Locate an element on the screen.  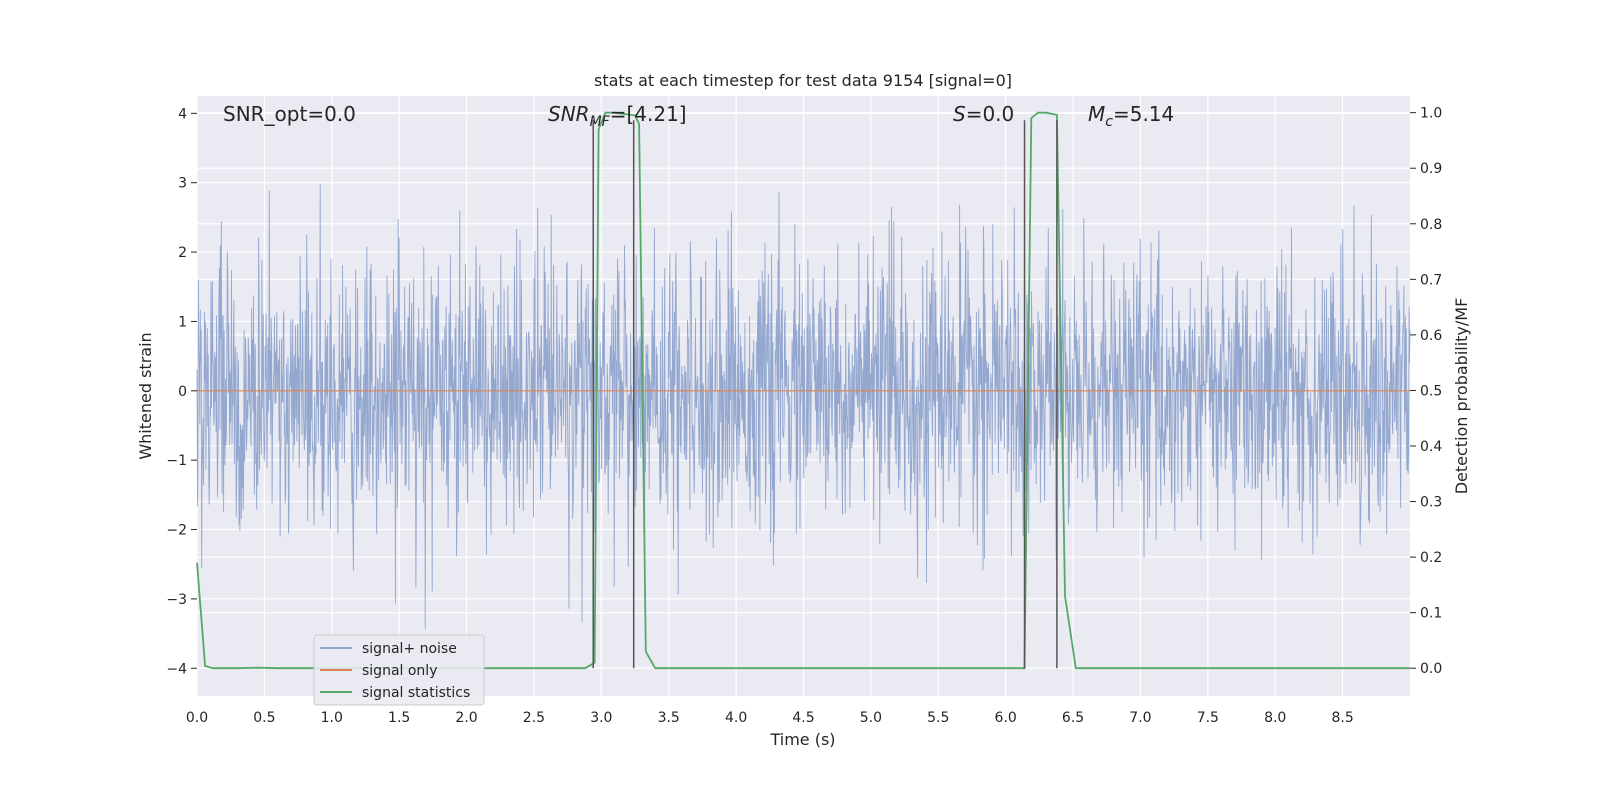
x-tick-2: 1.0 is located at coordinates (332, 718).